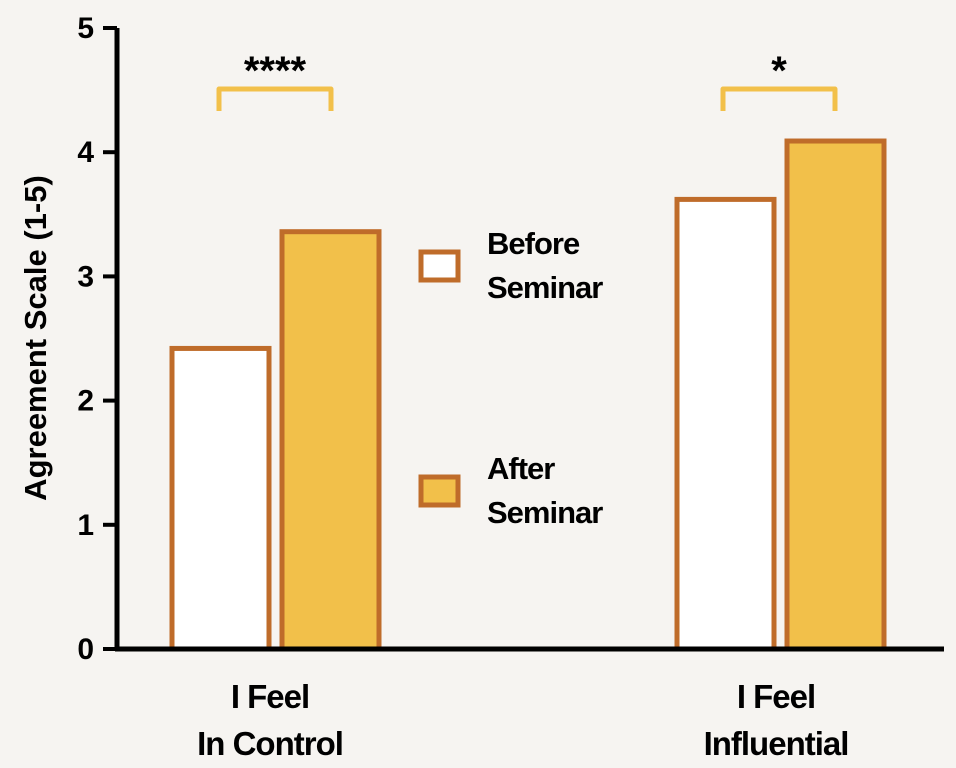 The height and width of the screenshot is (768, 956). Describe the element at coordinates (275, 71) in the screenshot. I see `significance-label-0: ****` at that location.